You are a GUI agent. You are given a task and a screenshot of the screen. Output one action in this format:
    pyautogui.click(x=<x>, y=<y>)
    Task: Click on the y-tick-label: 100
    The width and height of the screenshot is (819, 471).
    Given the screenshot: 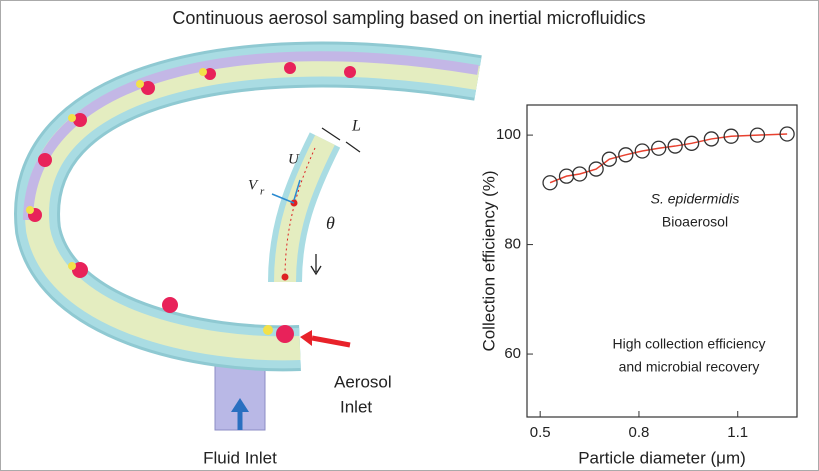 What is the action you would take?
    pyautogui.click(x=508, y=134)
    